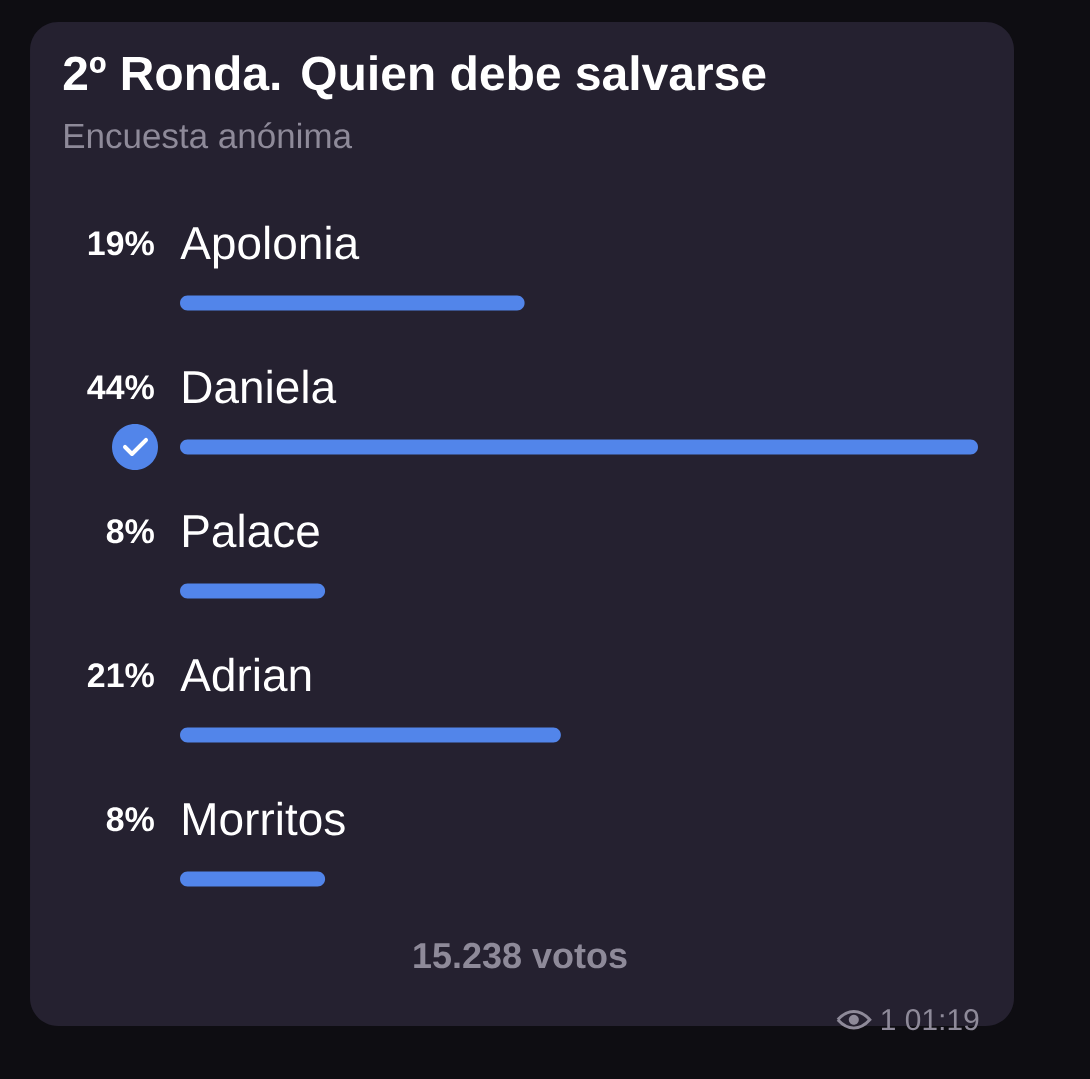  Describe the element at coordinates (260, 386) in the screenshot. I see `y-tick-label: Daniela` at that location.